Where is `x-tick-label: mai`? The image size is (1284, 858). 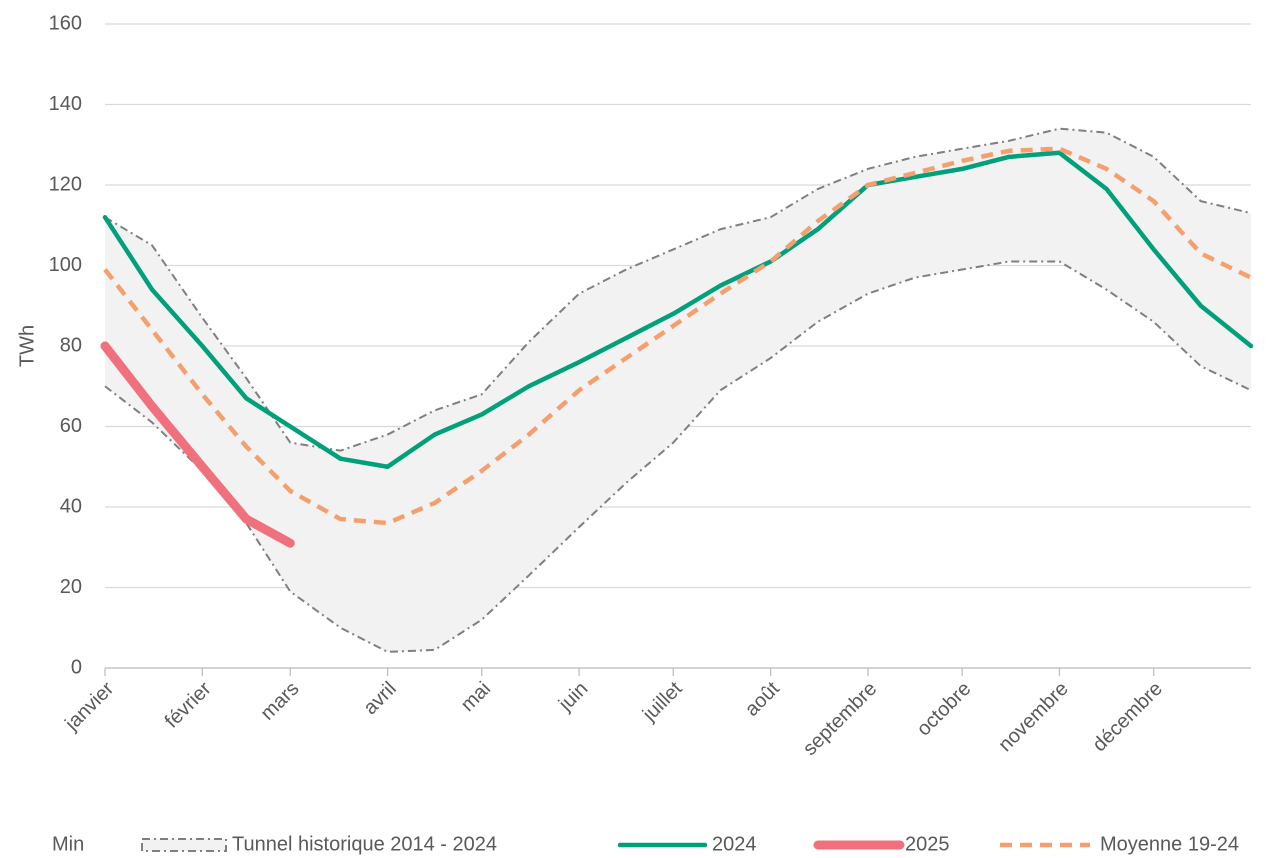
x-tick-label: mai is located at coordinates (476, 697).